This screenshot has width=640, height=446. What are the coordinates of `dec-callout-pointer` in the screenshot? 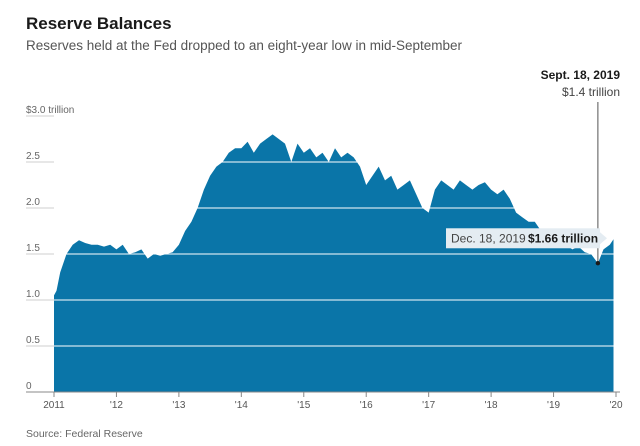 It's located at (603, 238).